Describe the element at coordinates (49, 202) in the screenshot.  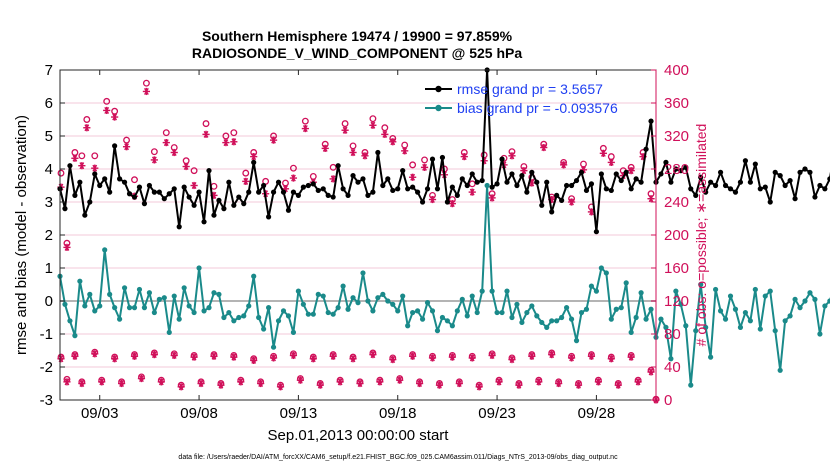
I see `left-y-tick-label: 3` at that location.